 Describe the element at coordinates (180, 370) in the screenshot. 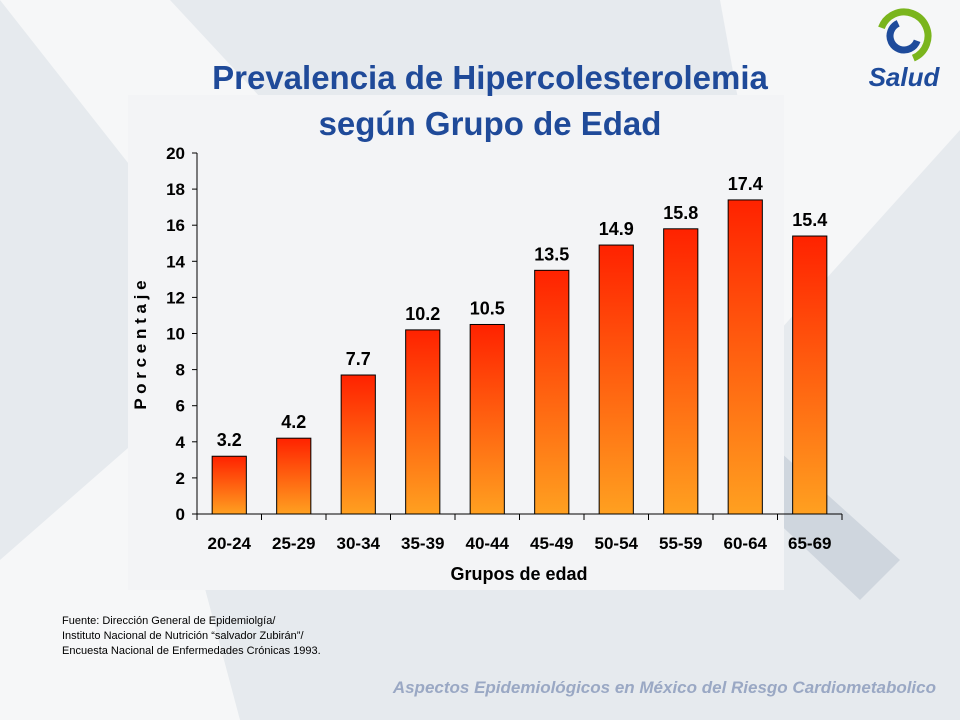

I see `y-tick-label: 8` at that location.